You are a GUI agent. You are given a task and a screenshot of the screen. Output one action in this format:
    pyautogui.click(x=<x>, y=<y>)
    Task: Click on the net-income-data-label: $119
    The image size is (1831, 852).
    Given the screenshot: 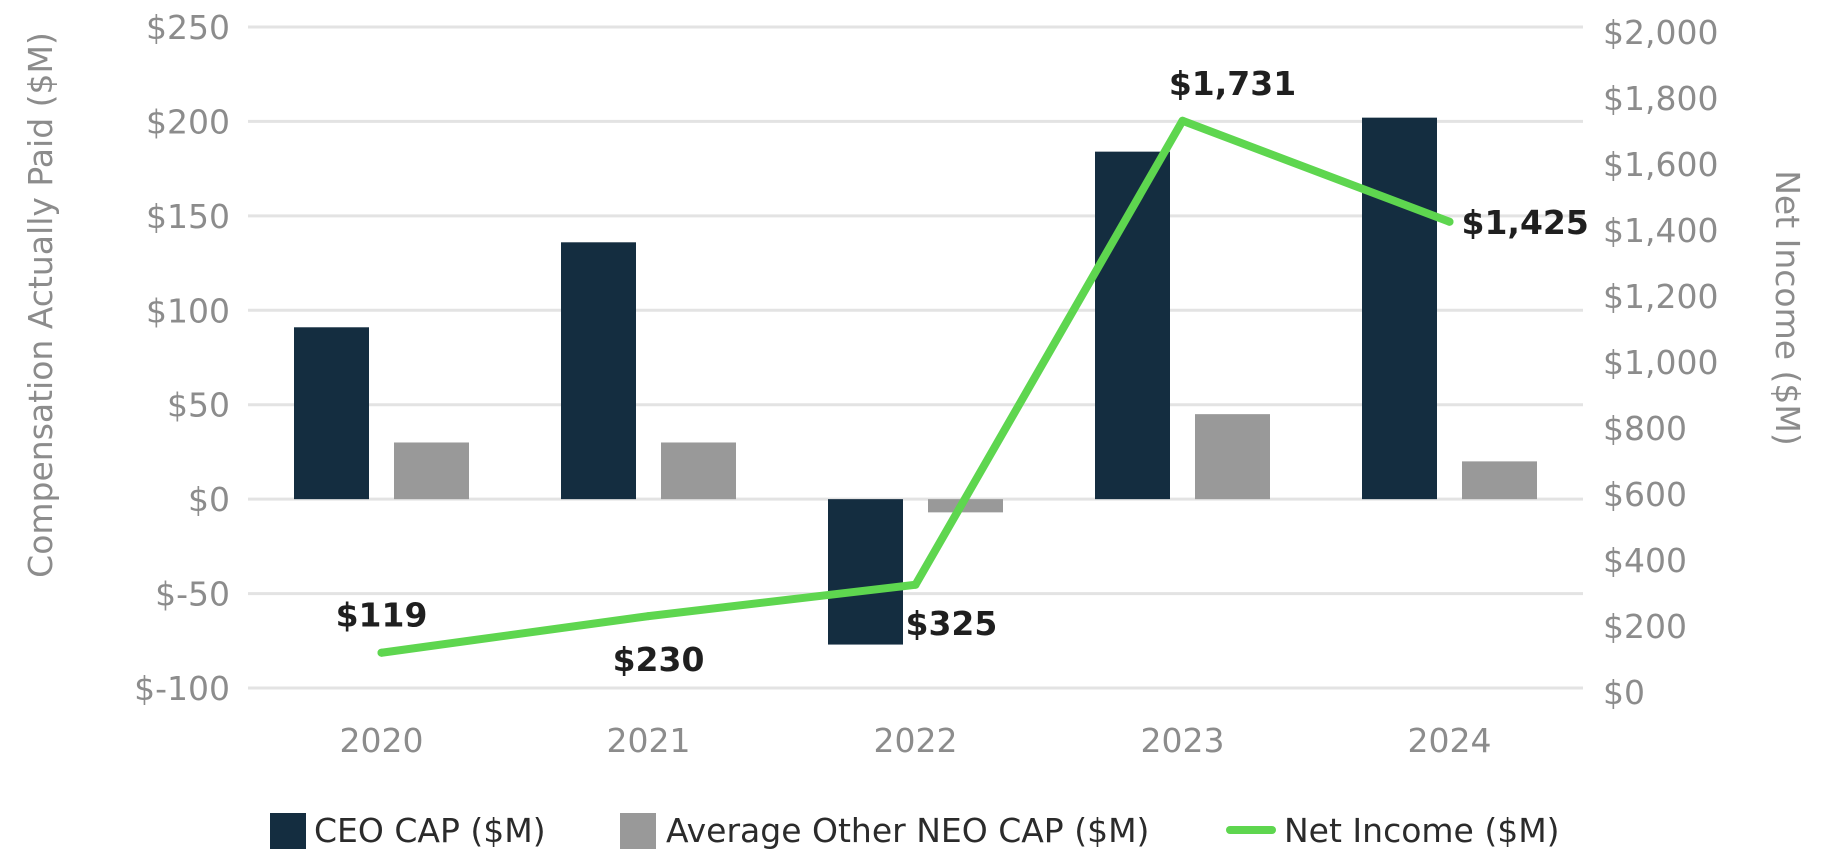 What is the action you would take?
    pyautogui.click(x=382, y=615)
    